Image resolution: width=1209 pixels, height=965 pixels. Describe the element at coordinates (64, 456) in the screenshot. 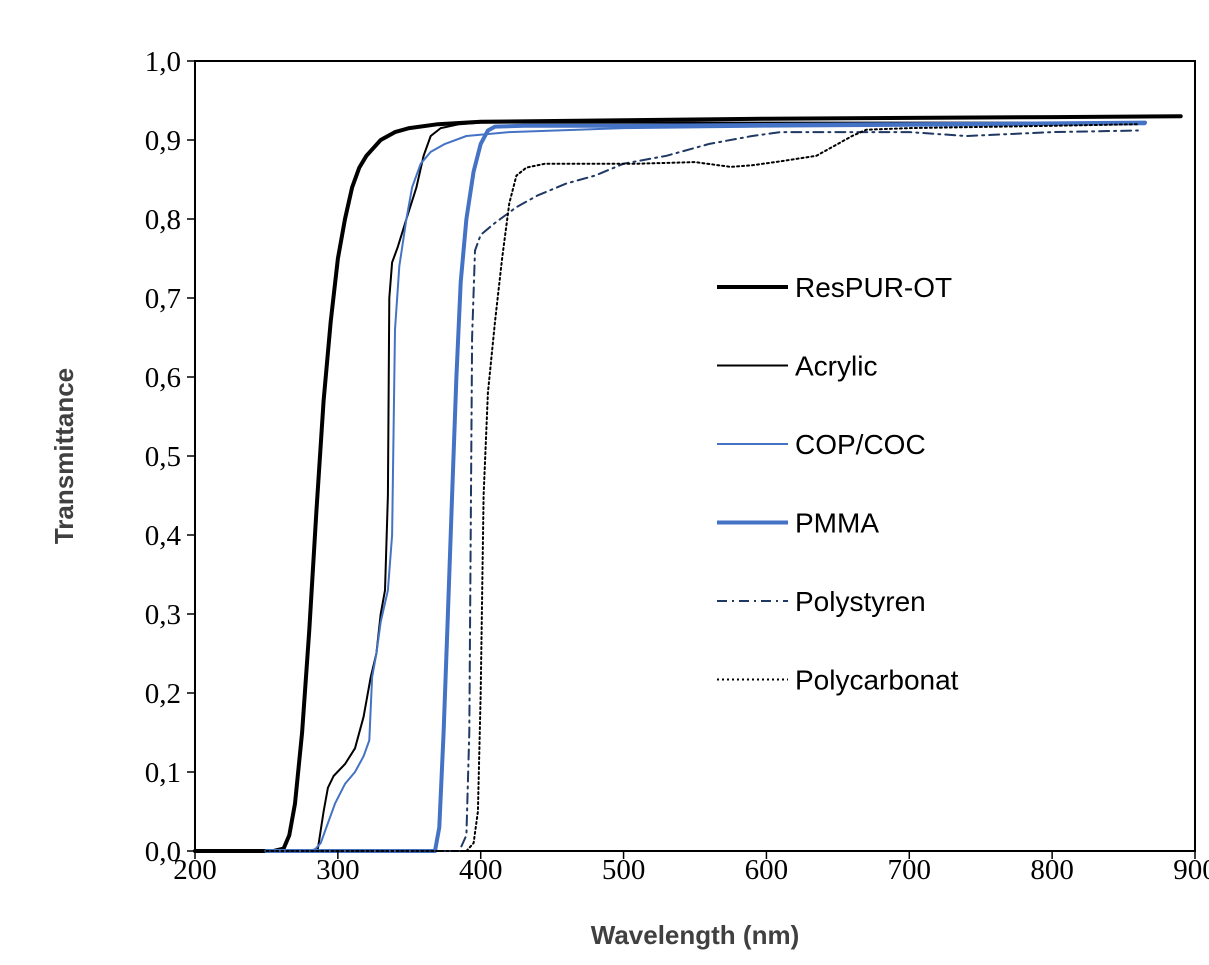

I see `y-axis-title: Transmittance` at that location.